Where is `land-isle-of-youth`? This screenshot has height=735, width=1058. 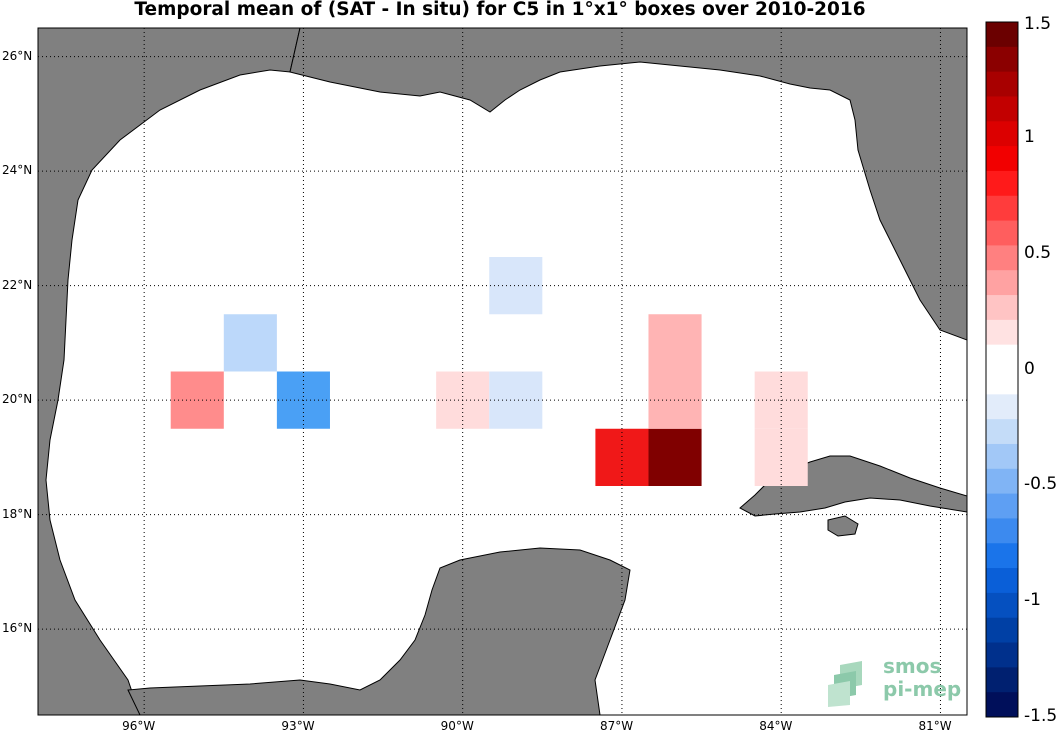 land-isle-of-youth is located at coordinates (843, 526).